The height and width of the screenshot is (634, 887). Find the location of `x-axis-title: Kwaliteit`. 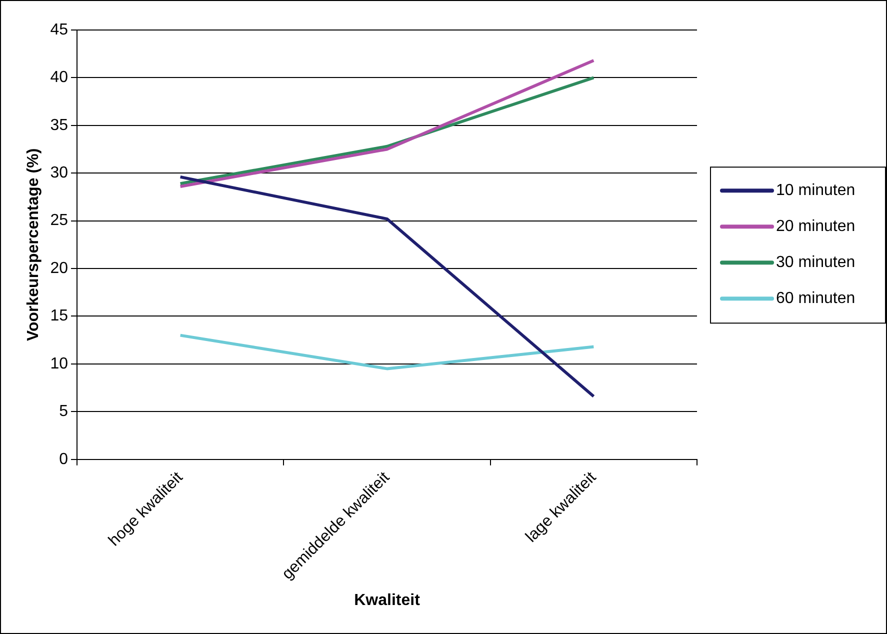

x-axis-title: Kwaliteit is located at coordinates (387, 600).